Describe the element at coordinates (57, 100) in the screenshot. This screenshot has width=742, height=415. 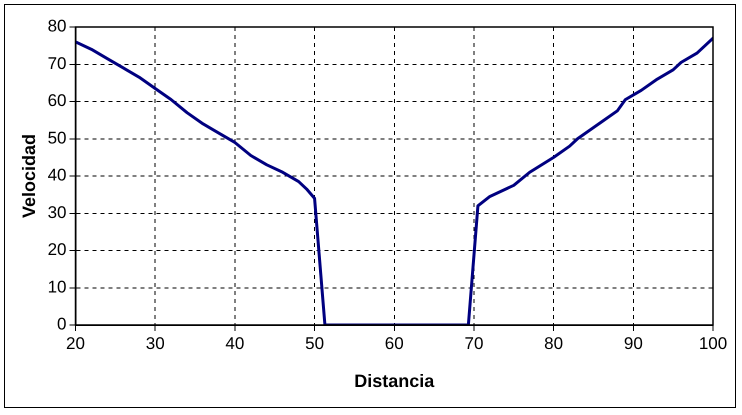
I see `y-tick-label: 60` at that location.